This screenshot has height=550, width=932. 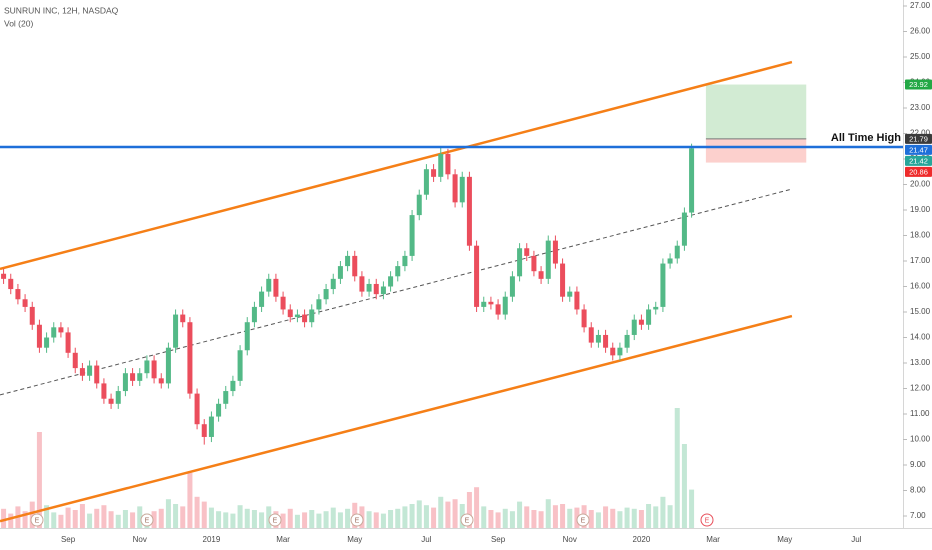 I want to click on price-tag-label: 20.86, so click(x=918, y=171).